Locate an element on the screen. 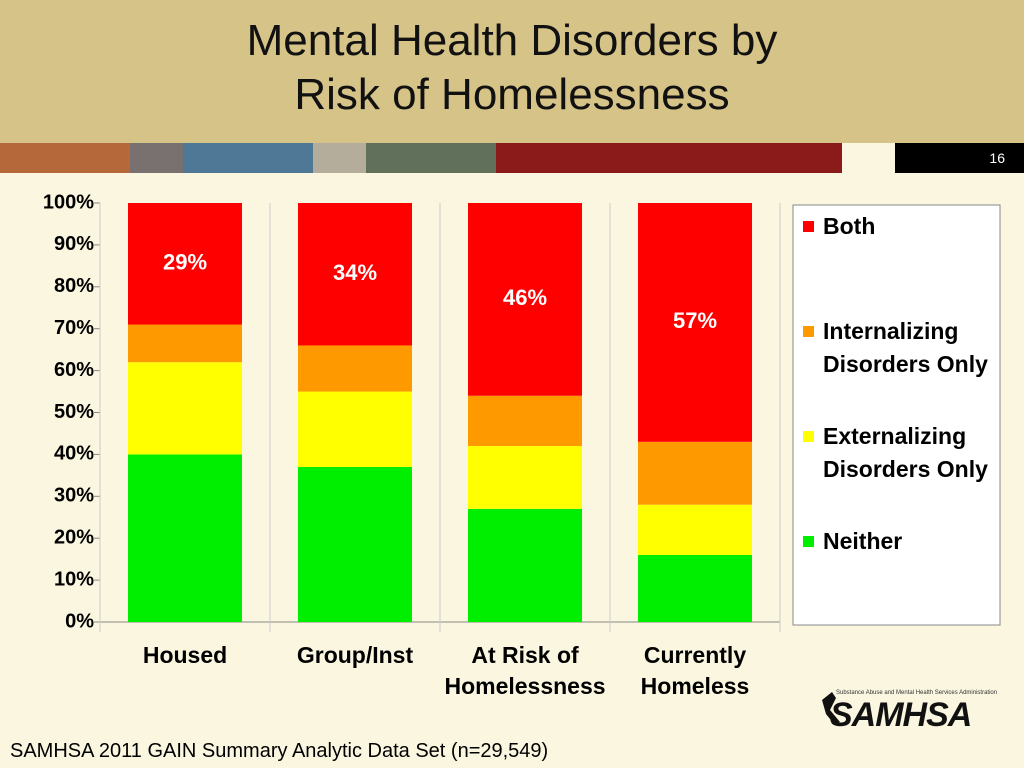  page-number: 16 is located at coordinates (997, 158).